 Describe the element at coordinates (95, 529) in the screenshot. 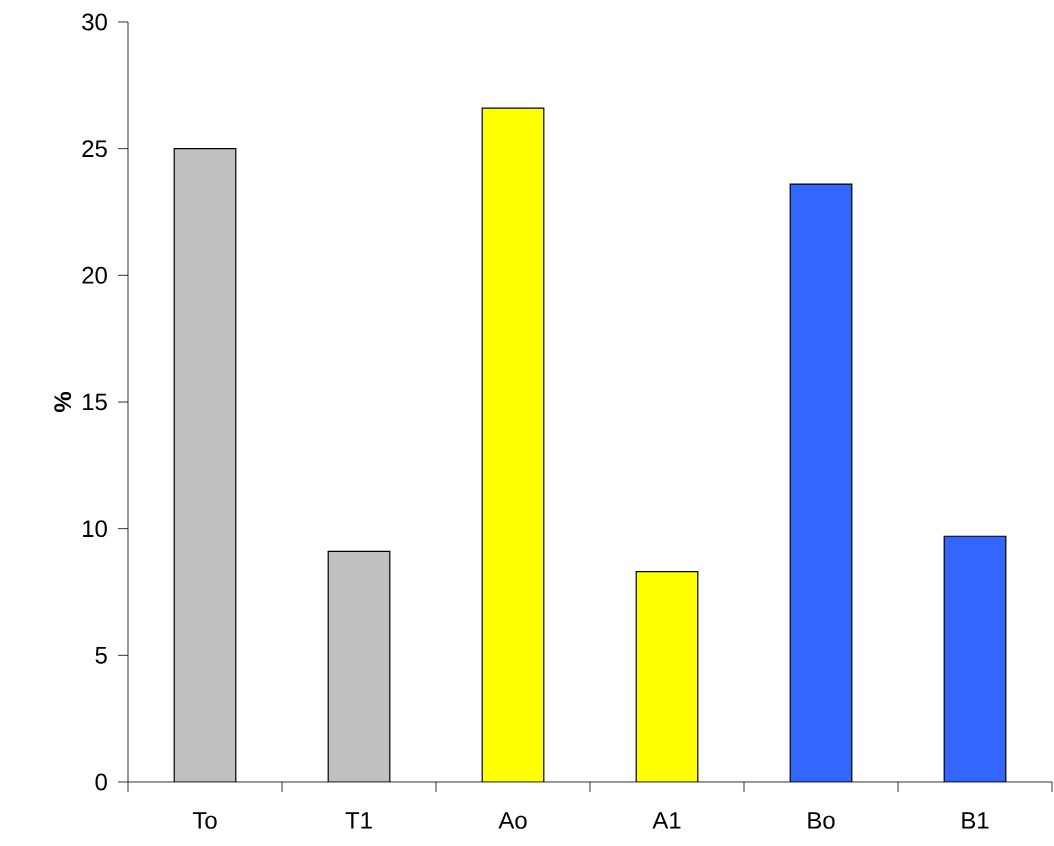

I see `y-tick-label: 10` at that location.